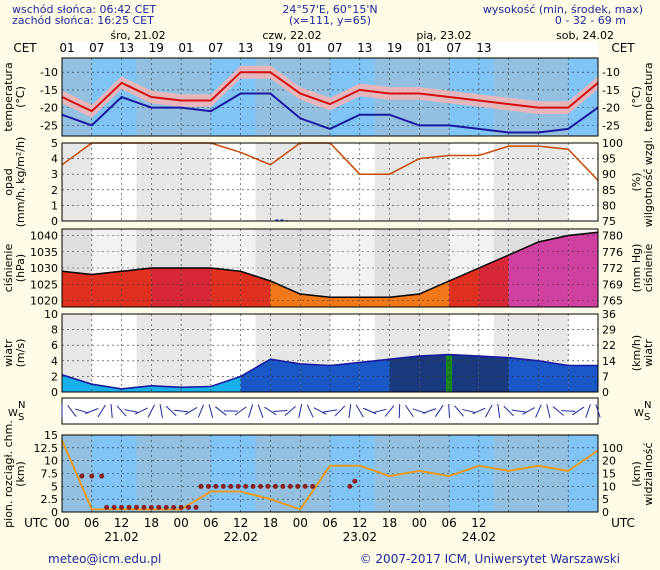 The width and height of the screenshot is (660, 570). What do you see at coordinates (609, 330) in the screenshot?
I see `wind-tick-right: 29` at bounding box center [609, 330].